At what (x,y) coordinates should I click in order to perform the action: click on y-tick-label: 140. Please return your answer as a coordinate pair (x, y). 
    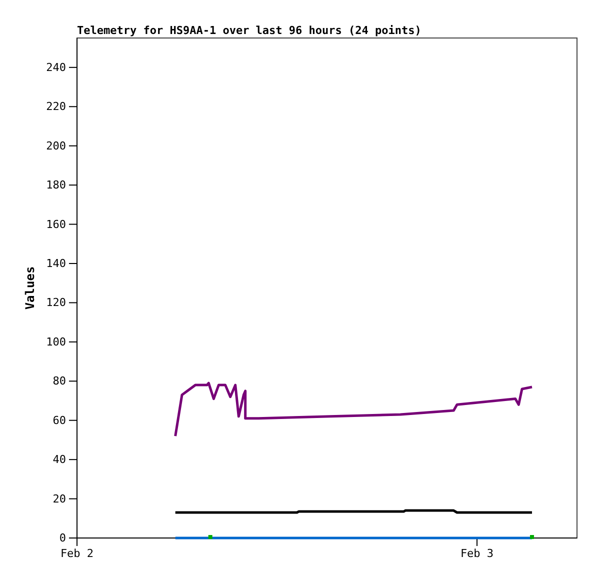
    Looking at the image, I should click on (56, 263).